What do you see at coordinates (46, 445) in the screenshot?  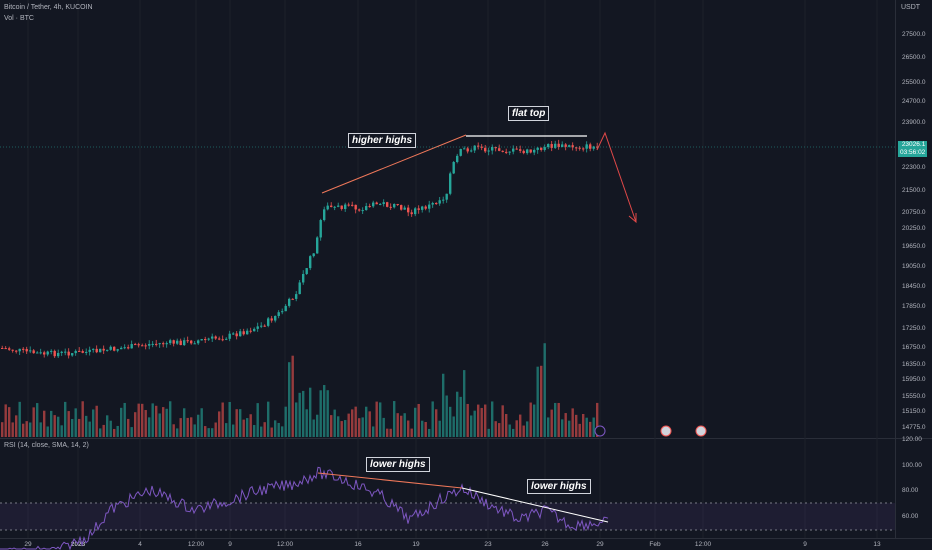 I see `rsi-legend: RSI (14, close, SMA, 14, 2)` at bounding box center [46, 445].